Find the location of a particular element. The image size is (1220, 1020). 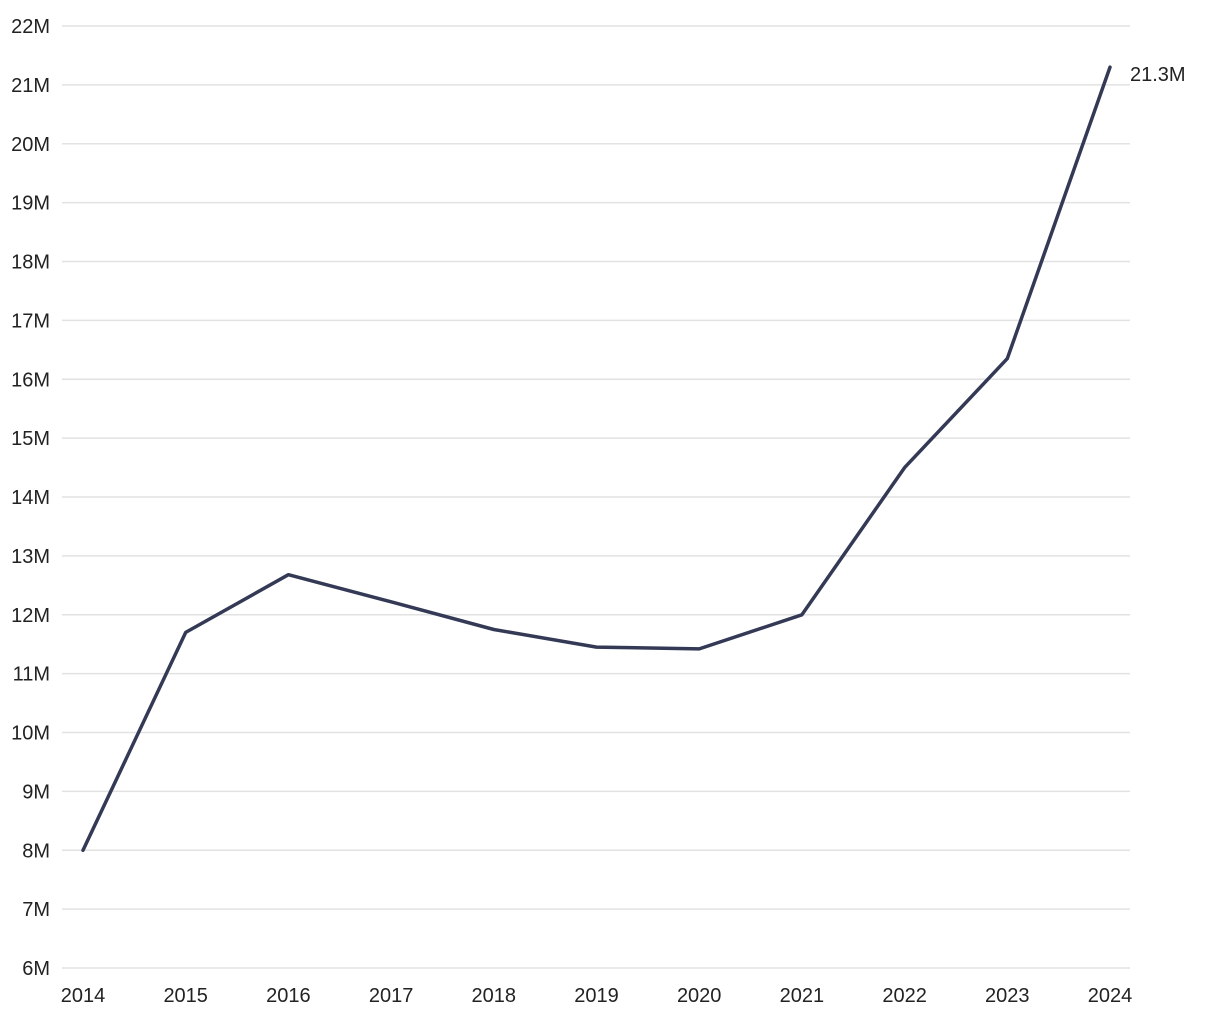

y-tick-label: 16M is located at coordinates (30, 380).